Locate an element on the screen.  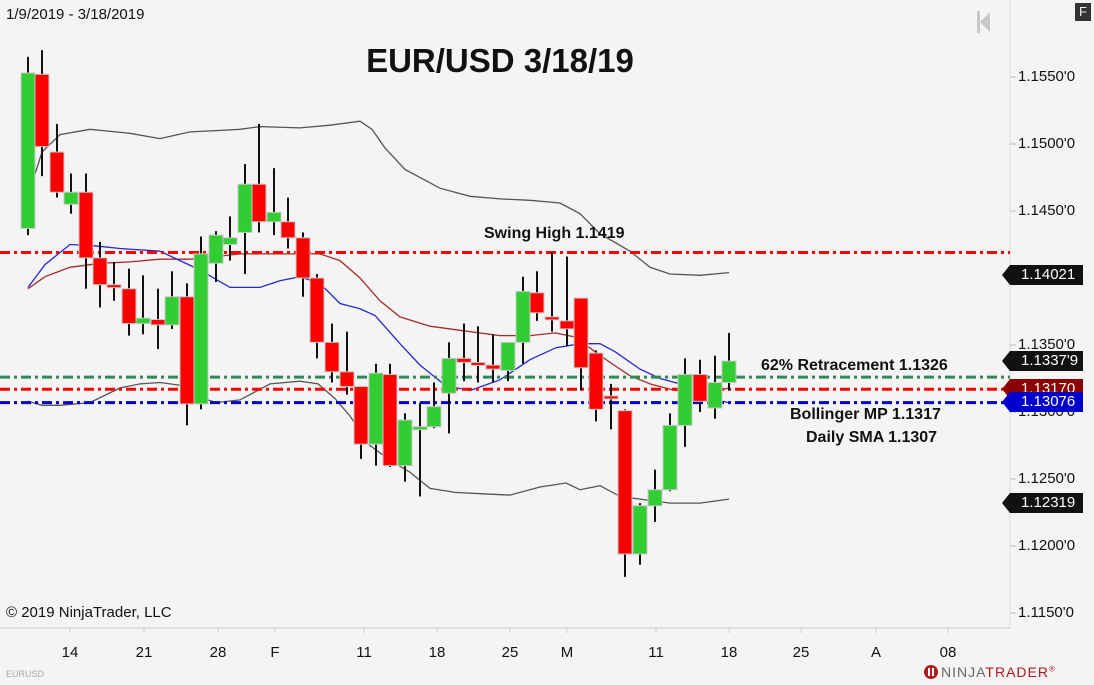
float-toggle-button: F is located at coordinates (1083, 12).